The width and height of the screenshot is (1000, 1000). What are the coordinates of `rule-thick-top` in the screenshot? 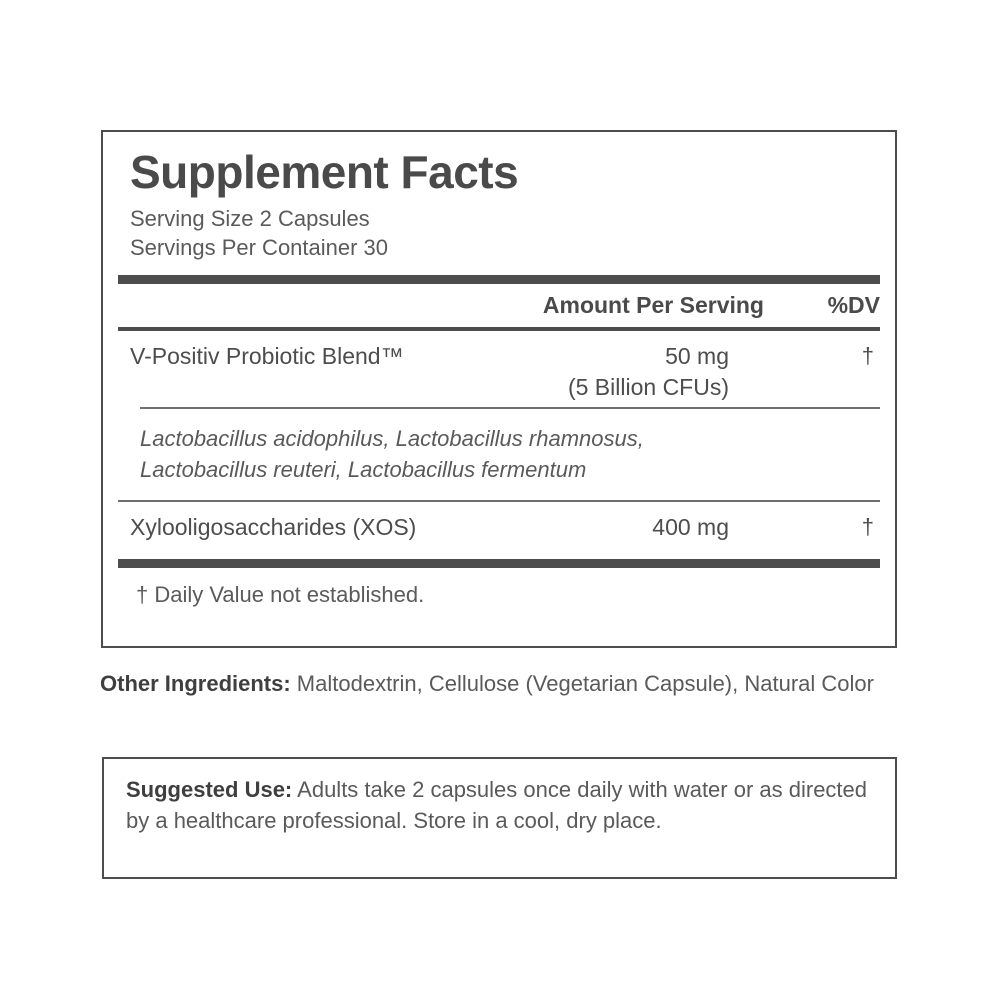 It's located at (499, 280).